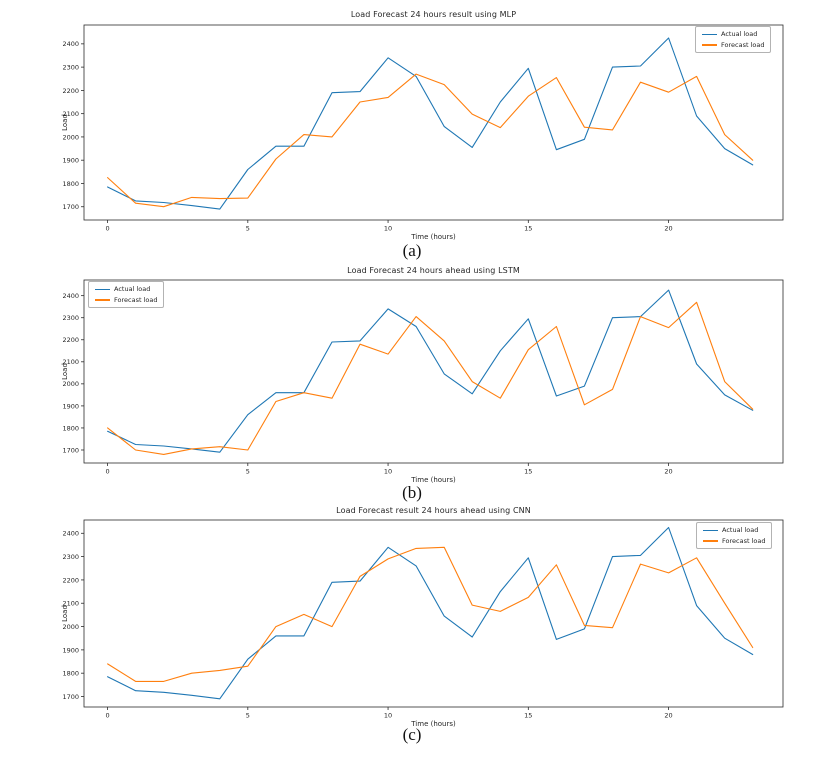 Image resolution: width=824 pixels, height=760 pixels. I want to click on chart-title-mlp: Load Forecast 24 hours result using MLP, so click(433, 14).